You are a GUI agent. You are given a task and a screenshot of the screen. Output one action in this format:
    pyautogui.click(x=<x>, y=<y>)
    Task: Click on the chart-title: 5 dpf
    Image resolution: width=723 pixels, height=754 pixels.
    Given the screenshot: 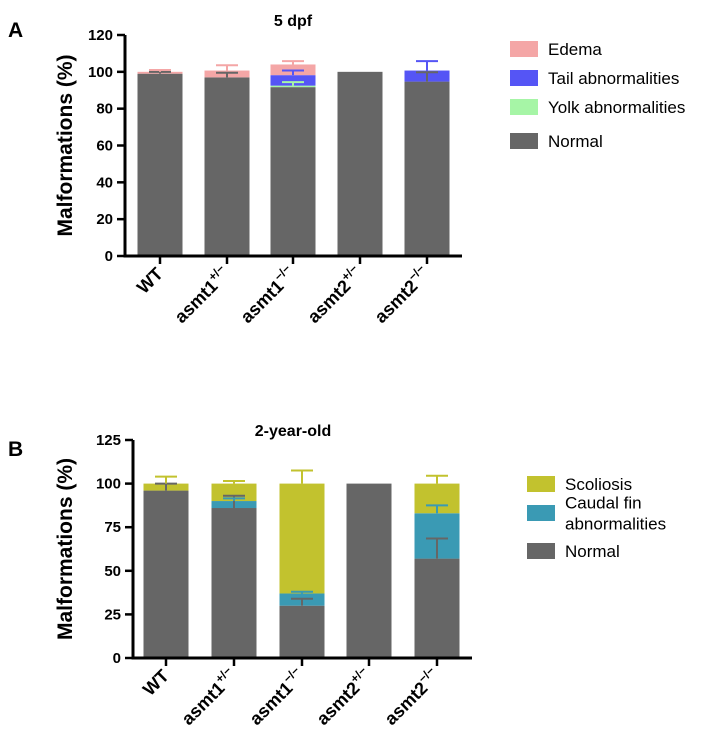 What is the action you would take?
    pyautogui.click(x=293, y=21)
    